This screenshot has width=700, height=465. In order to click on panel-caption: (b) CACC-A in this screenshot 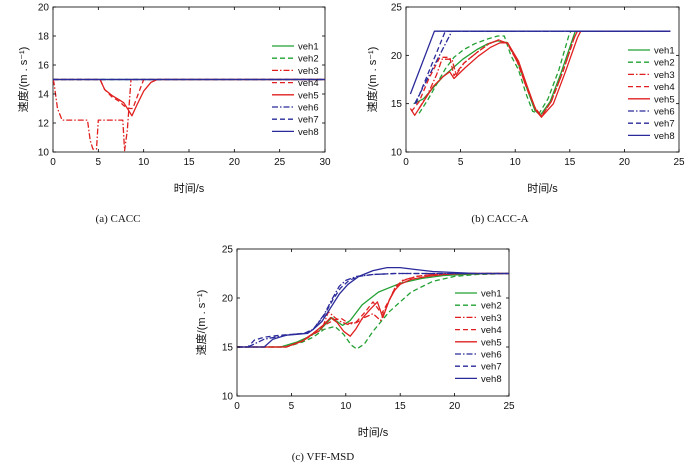, I will do `click(499, 219)`.